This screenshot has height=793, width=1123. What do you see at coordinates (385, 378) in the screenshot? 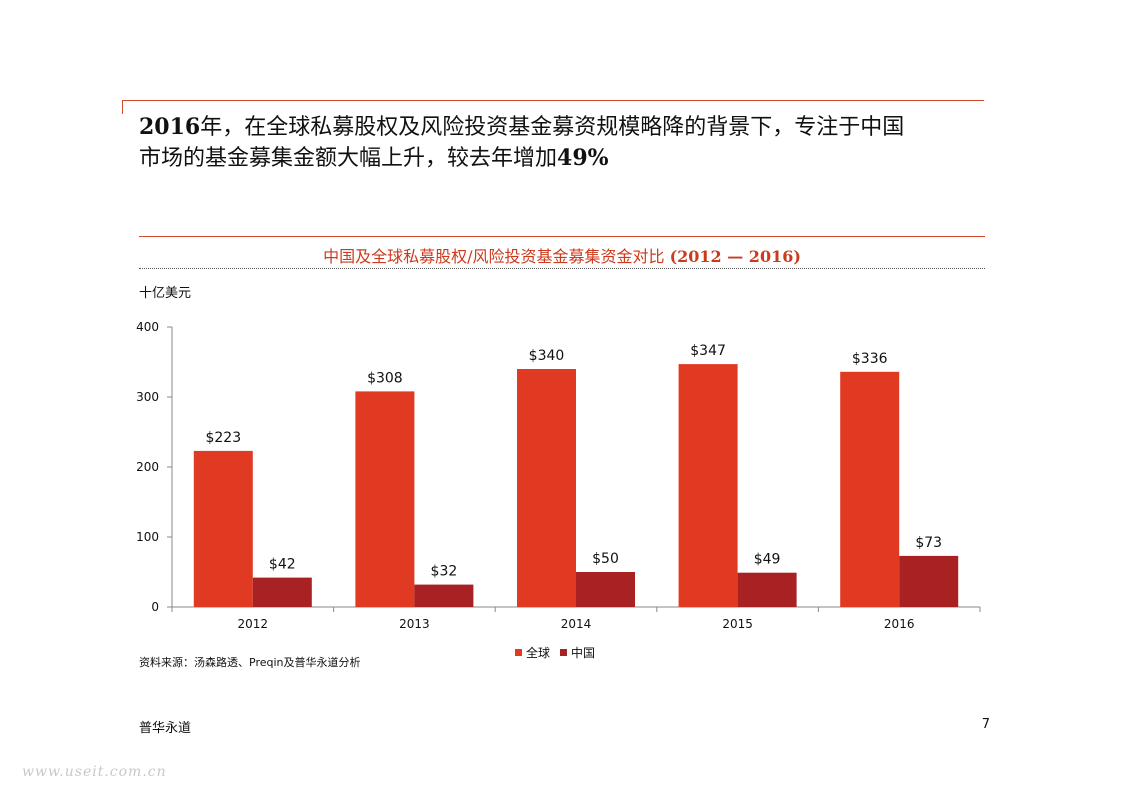
I see `data-label: $308` at bounding box center [385, 378].